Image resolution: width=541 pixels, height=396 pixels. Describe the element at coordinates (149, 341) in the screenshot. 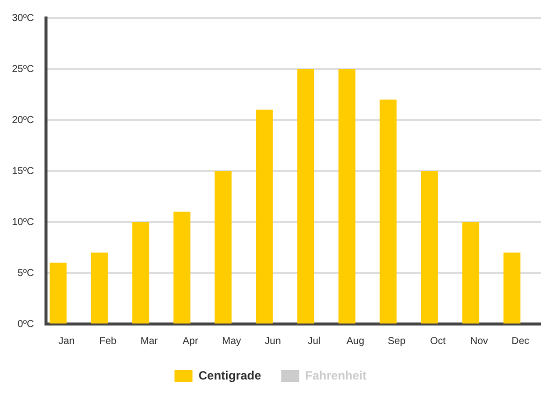

I see `x-tick-label: Mar` at that location.